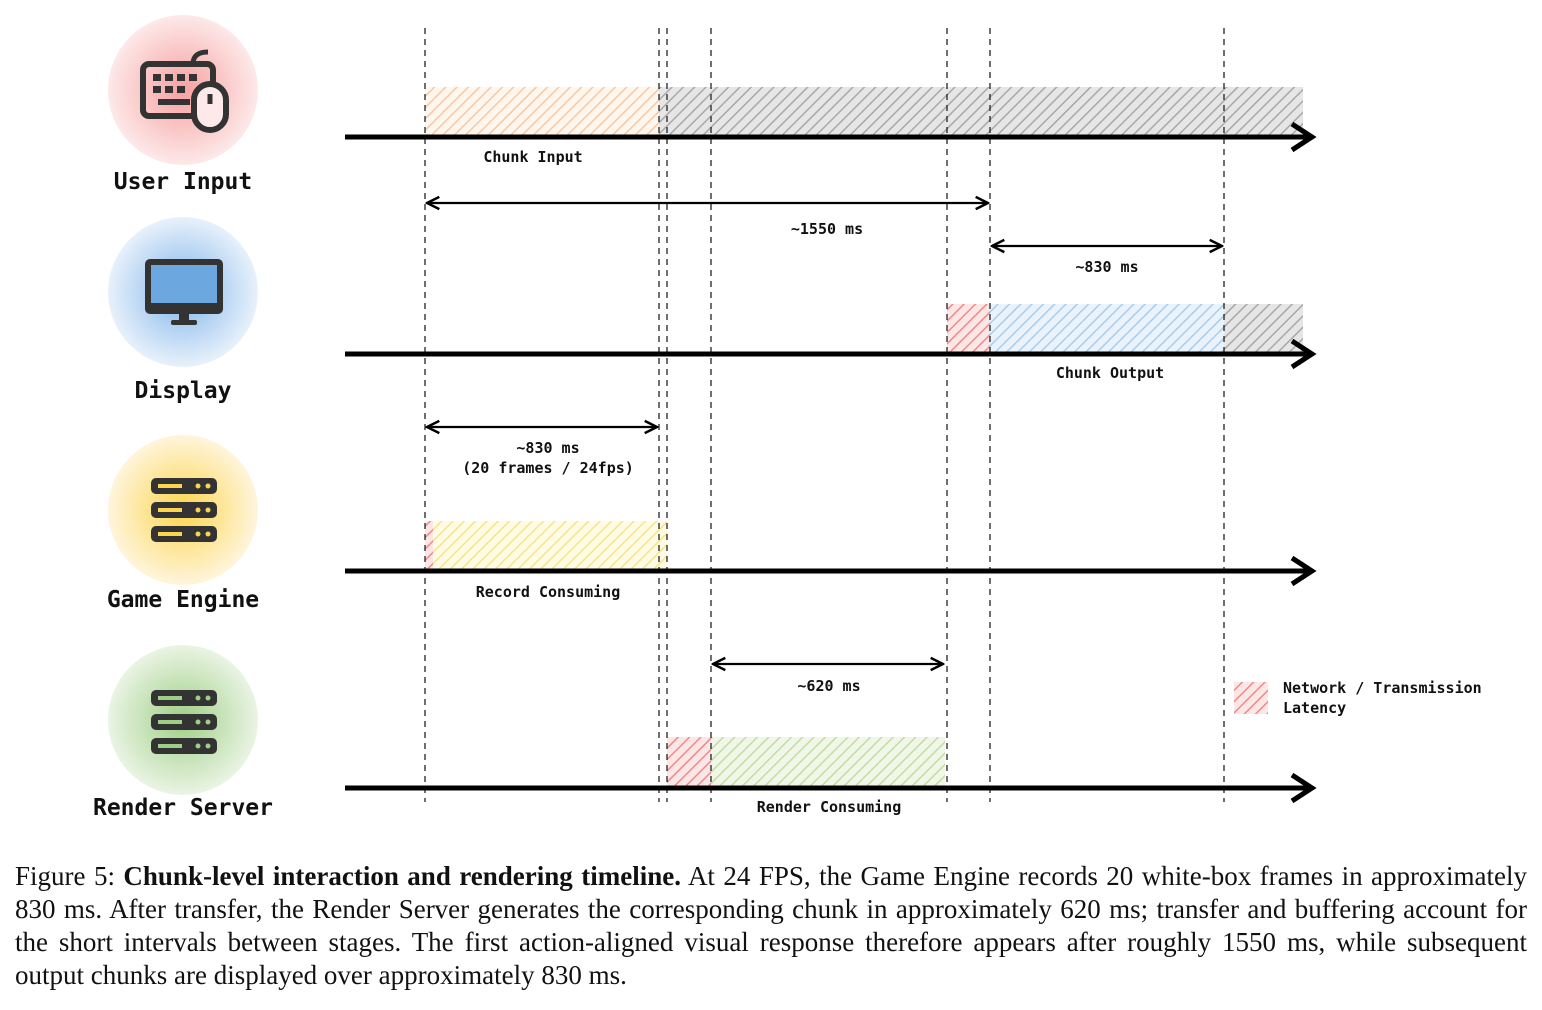 This screenshot has height=1010, width=1542. What do you see at coordinates (183, 182) in the screenshot?
I see `lane-label: User Input` at bounding box center [183, 182].